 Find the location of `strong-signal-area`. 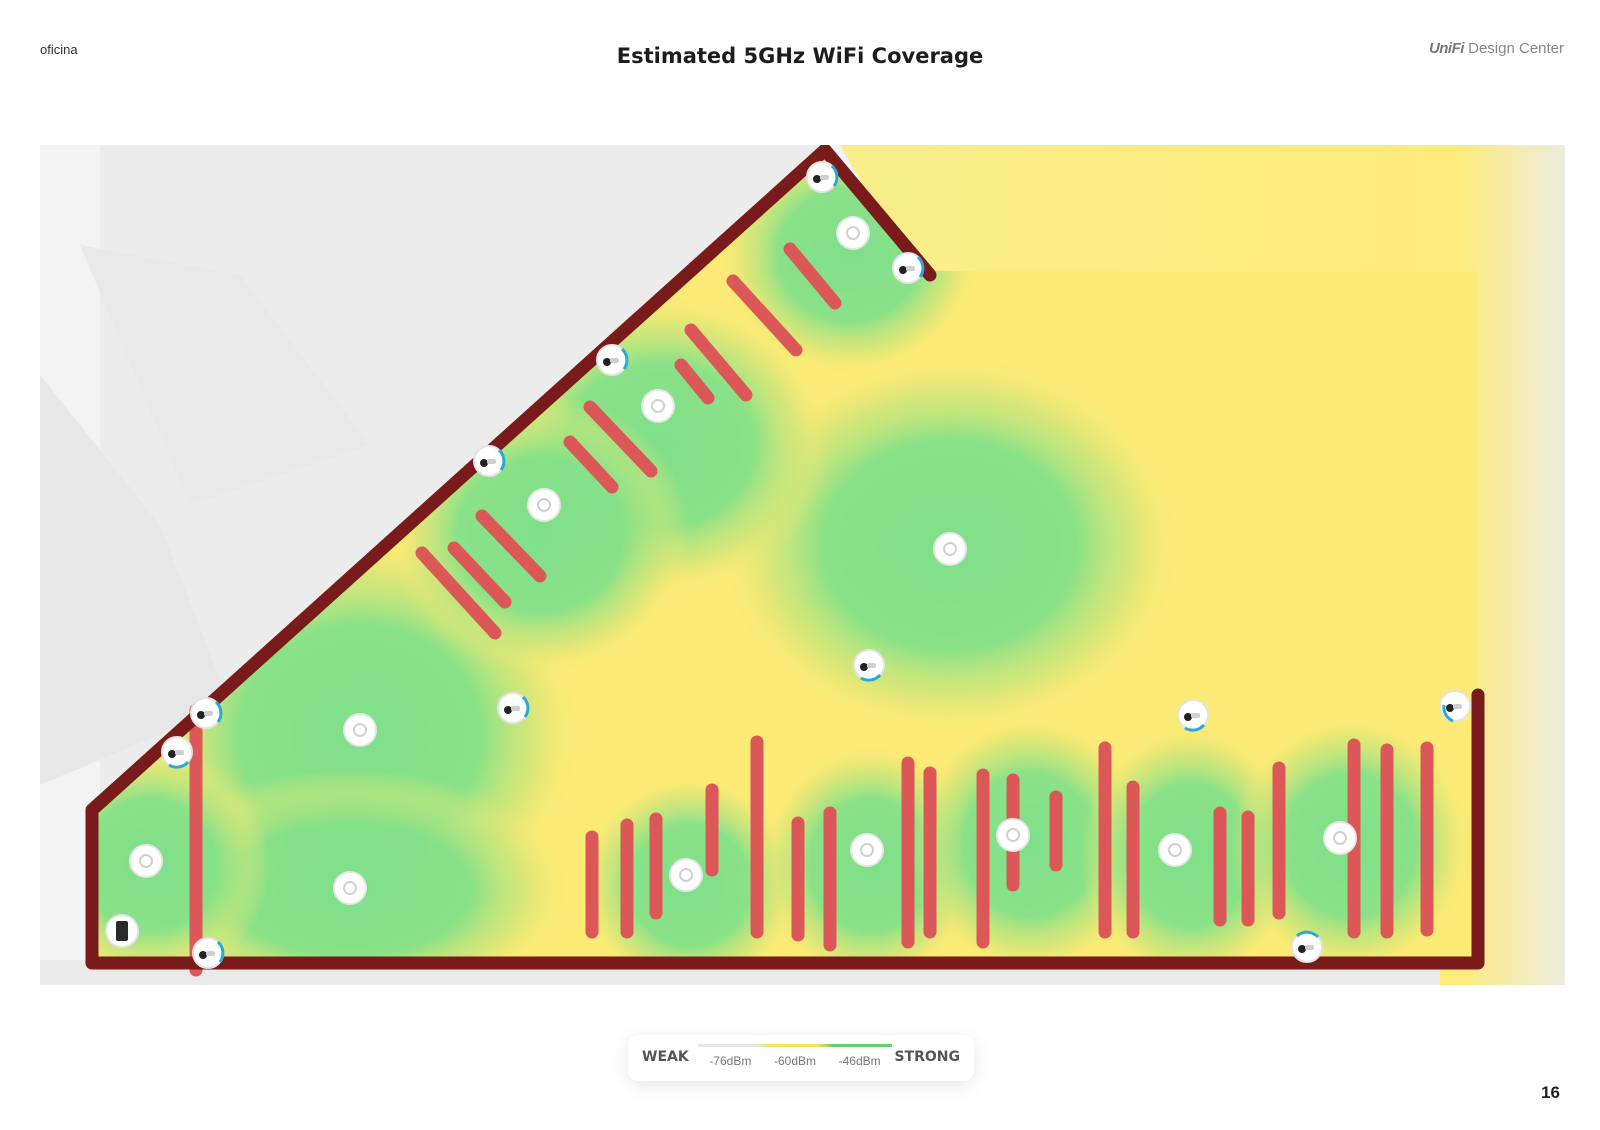

strong-signal-area is located at coordinates (1030, 837).